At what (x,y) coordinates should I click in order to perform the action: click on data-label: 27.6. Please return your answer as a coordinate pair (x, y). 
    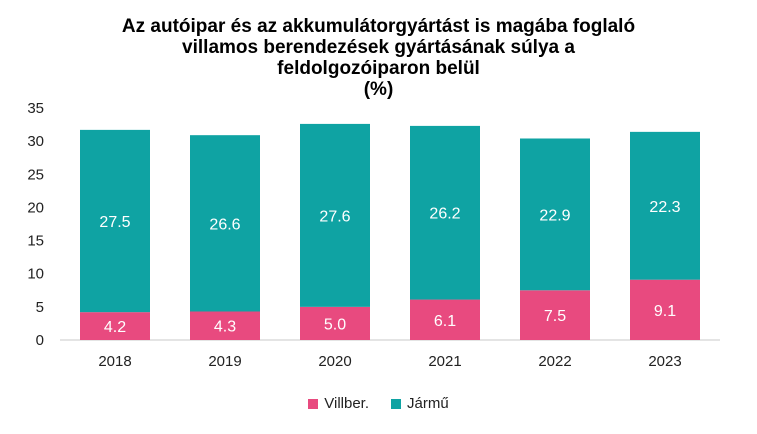
    Looking at the image, I should click on (334, 216).